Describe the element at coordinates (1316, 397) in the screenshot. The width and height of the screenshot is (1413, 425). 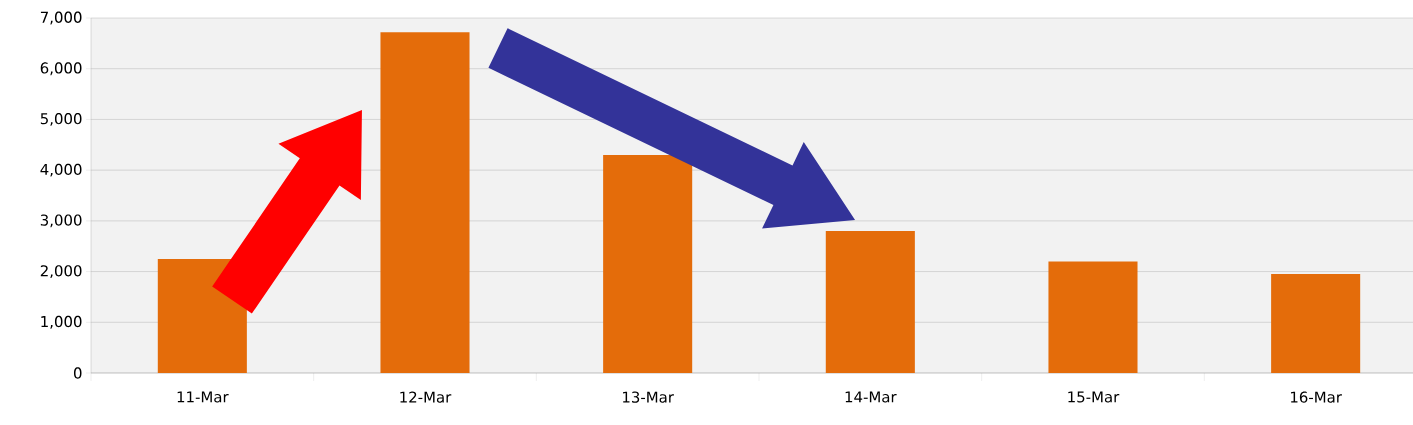
I see `x-tick-label: 16-Mar` at that location.